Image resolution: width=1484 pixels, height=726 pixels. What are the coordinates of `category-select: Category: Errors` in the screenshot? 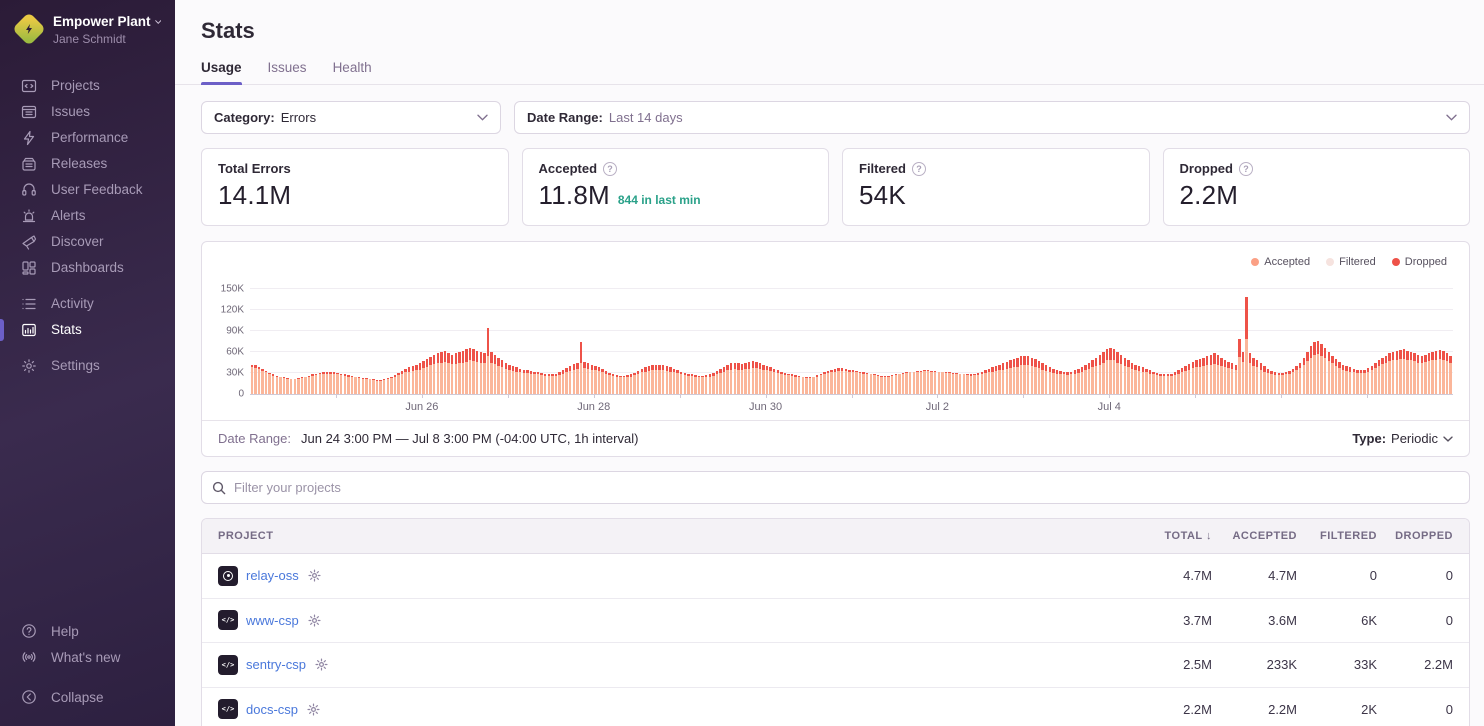 It's located at (351, 117).